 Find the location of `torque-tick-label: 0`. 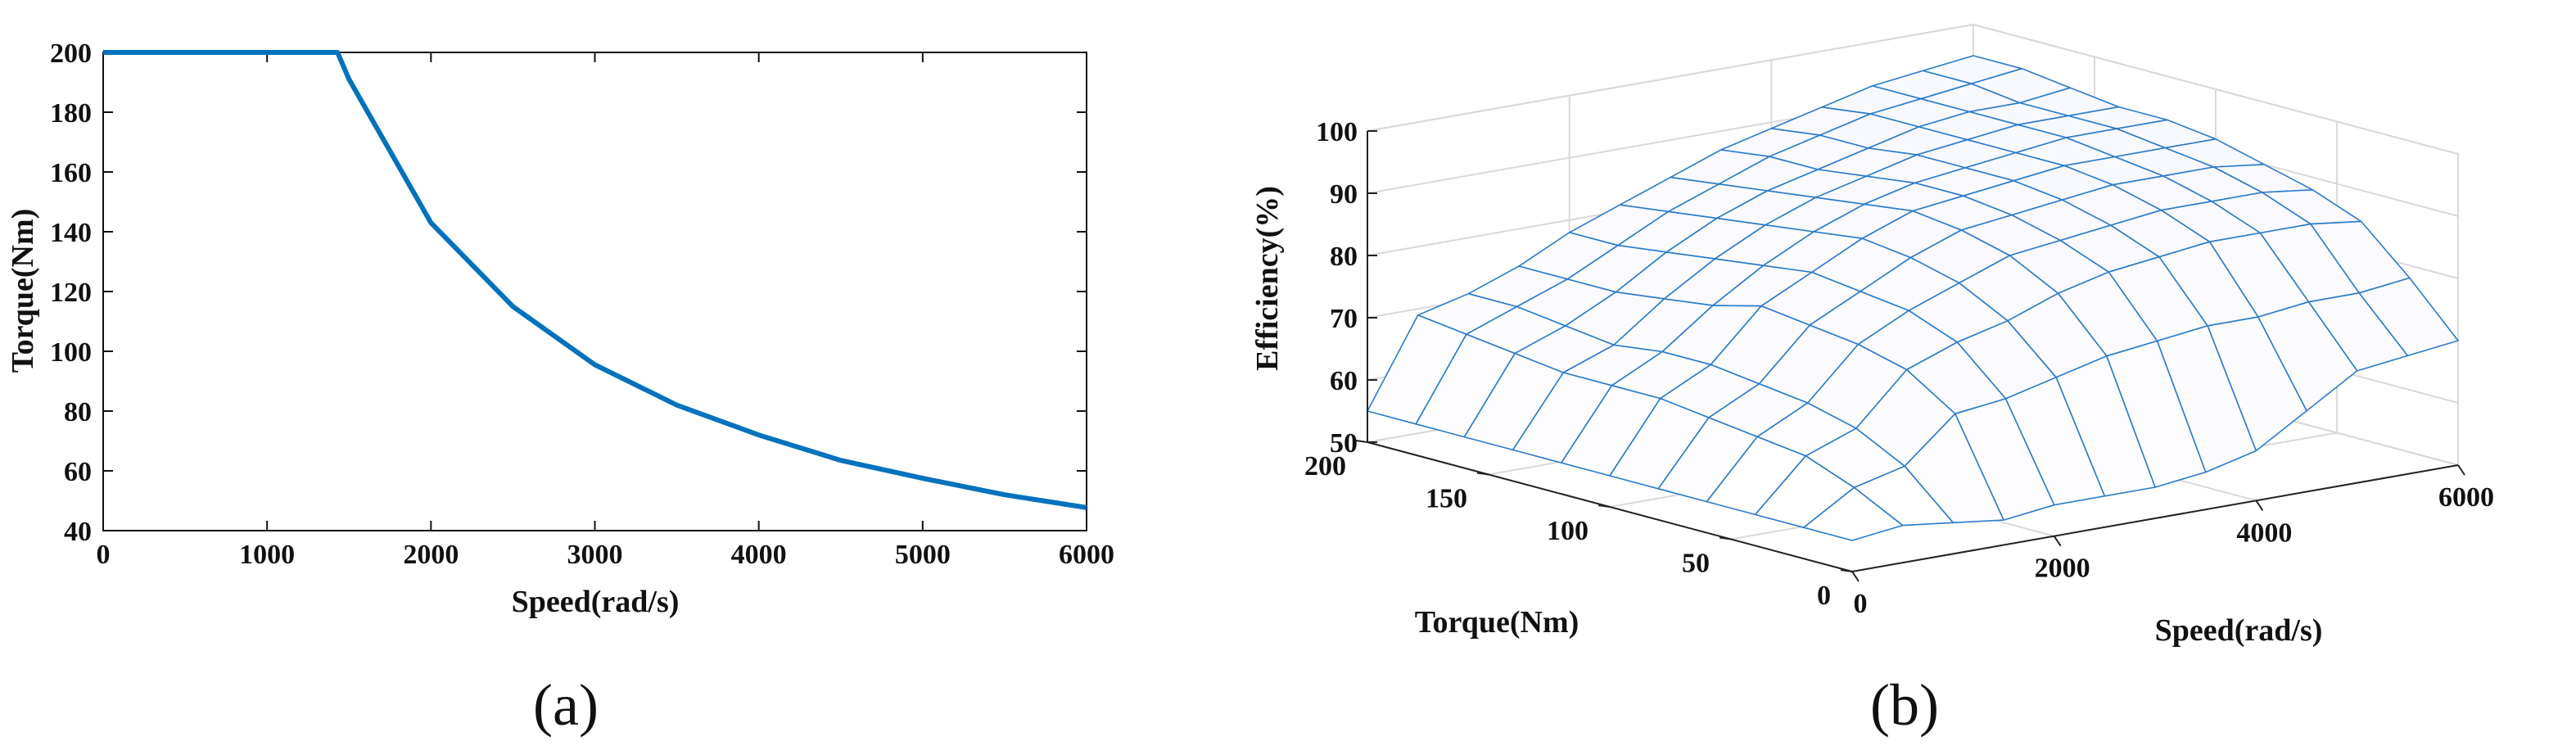

torque-tick-label: 0 is located at coordinates (1824, 596).